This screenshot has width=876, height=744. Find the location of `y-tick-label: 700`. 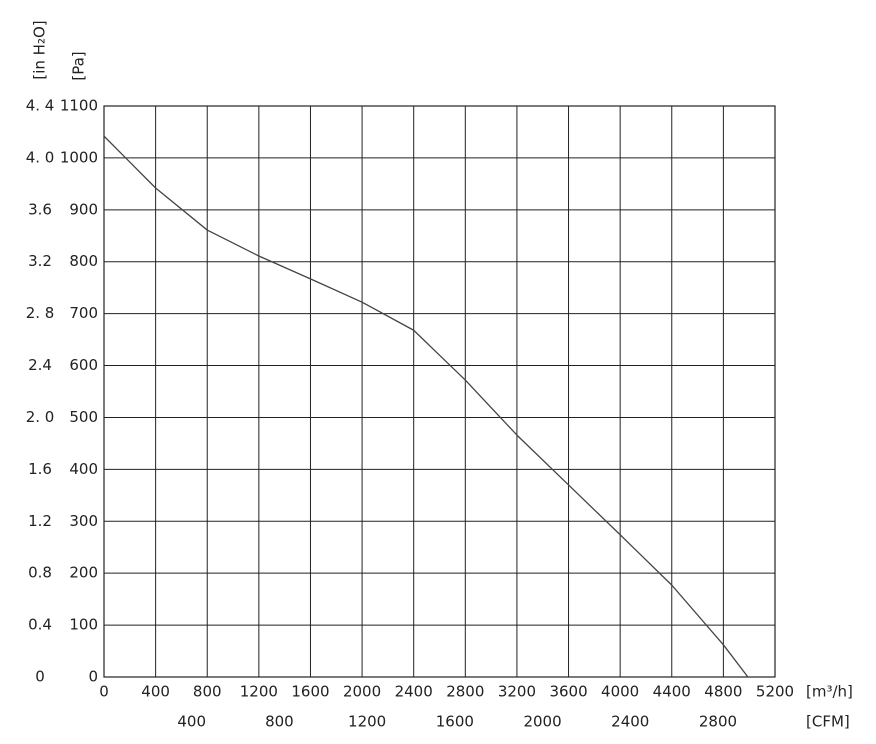

y-tick-label: 700 is located at coordinates (83, 313).